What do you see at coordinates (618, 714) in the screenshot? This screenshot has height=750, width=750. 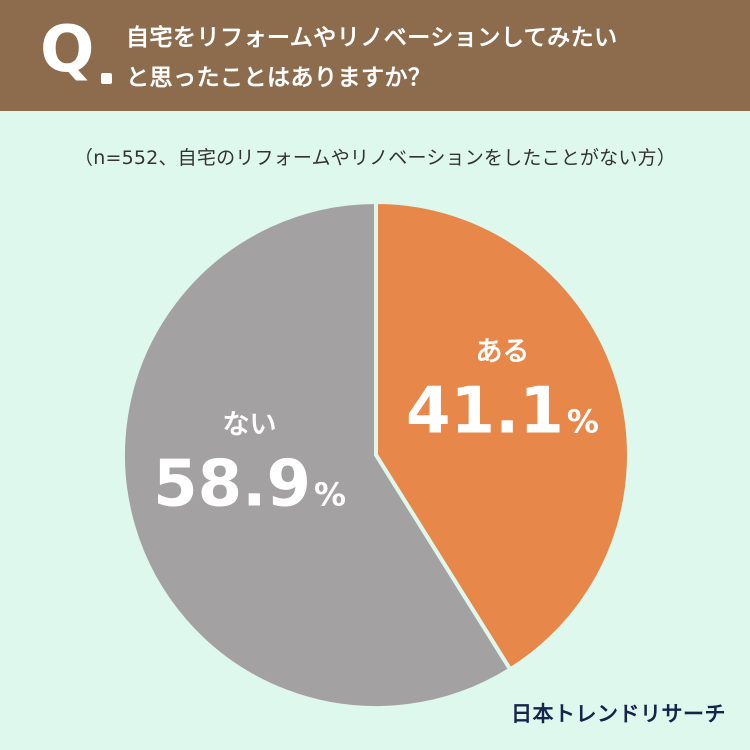 I see `brand-logo: 日本トレンドリサーチ` at bounding box center [618, 714].